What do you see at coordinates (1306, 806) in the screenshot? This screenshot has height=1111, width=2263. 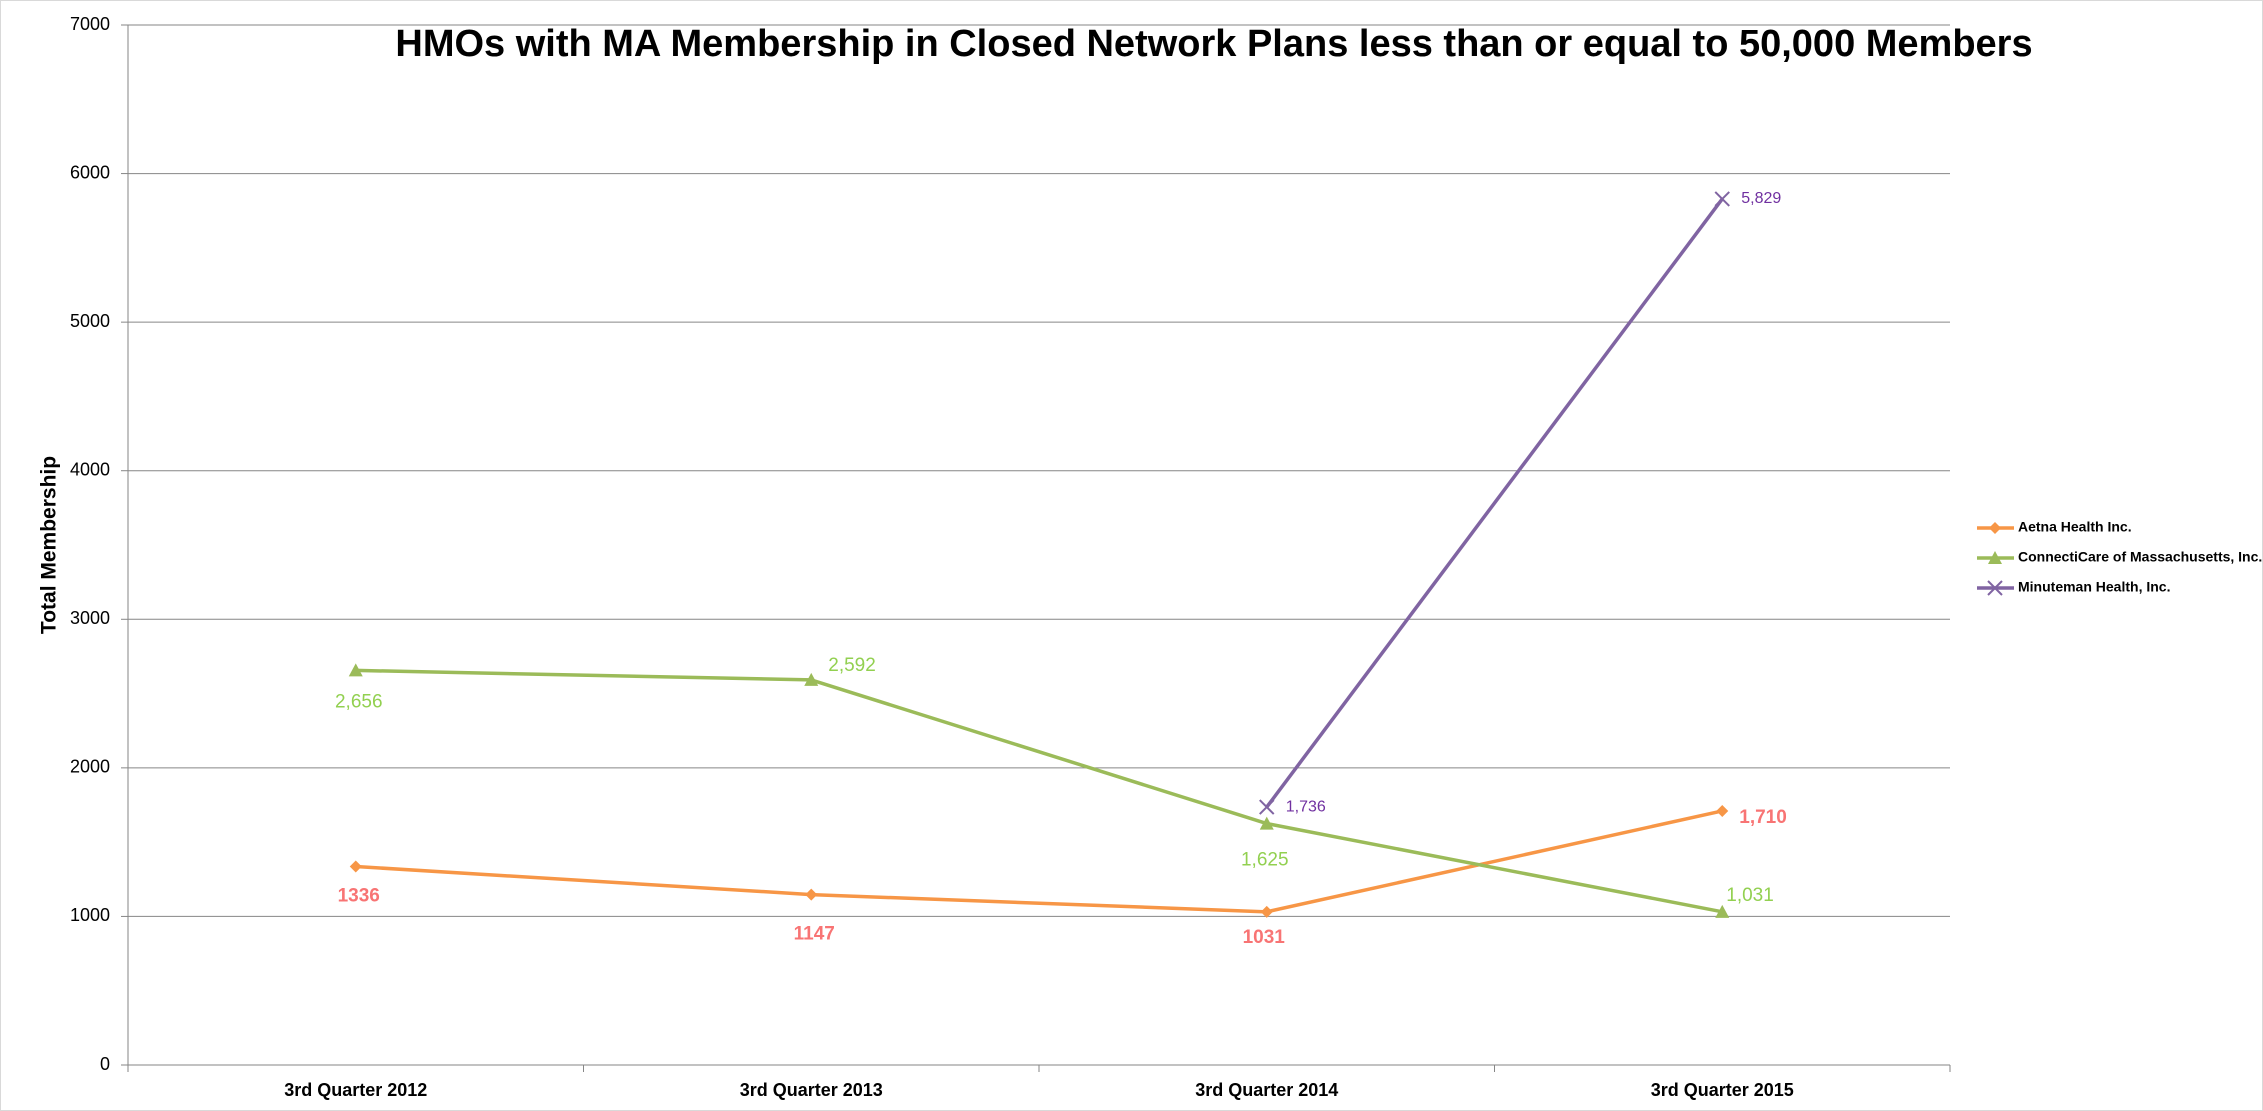 I see `data-label: 1,736` at bounding box center [1306, 806].